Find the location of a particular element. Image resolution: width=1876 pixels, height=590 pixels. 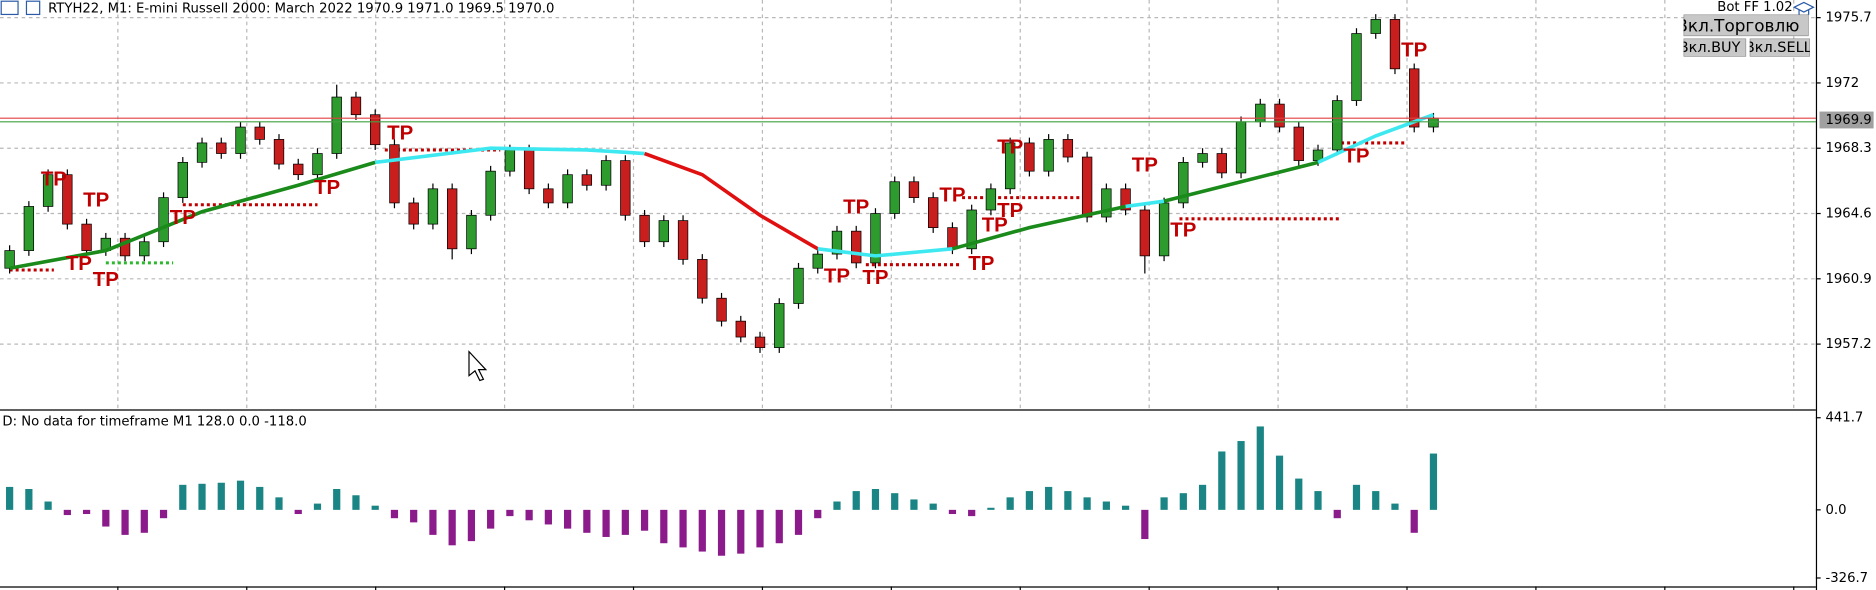

button-clip: Вкл.BUY is located at coordinates (1715, 47).